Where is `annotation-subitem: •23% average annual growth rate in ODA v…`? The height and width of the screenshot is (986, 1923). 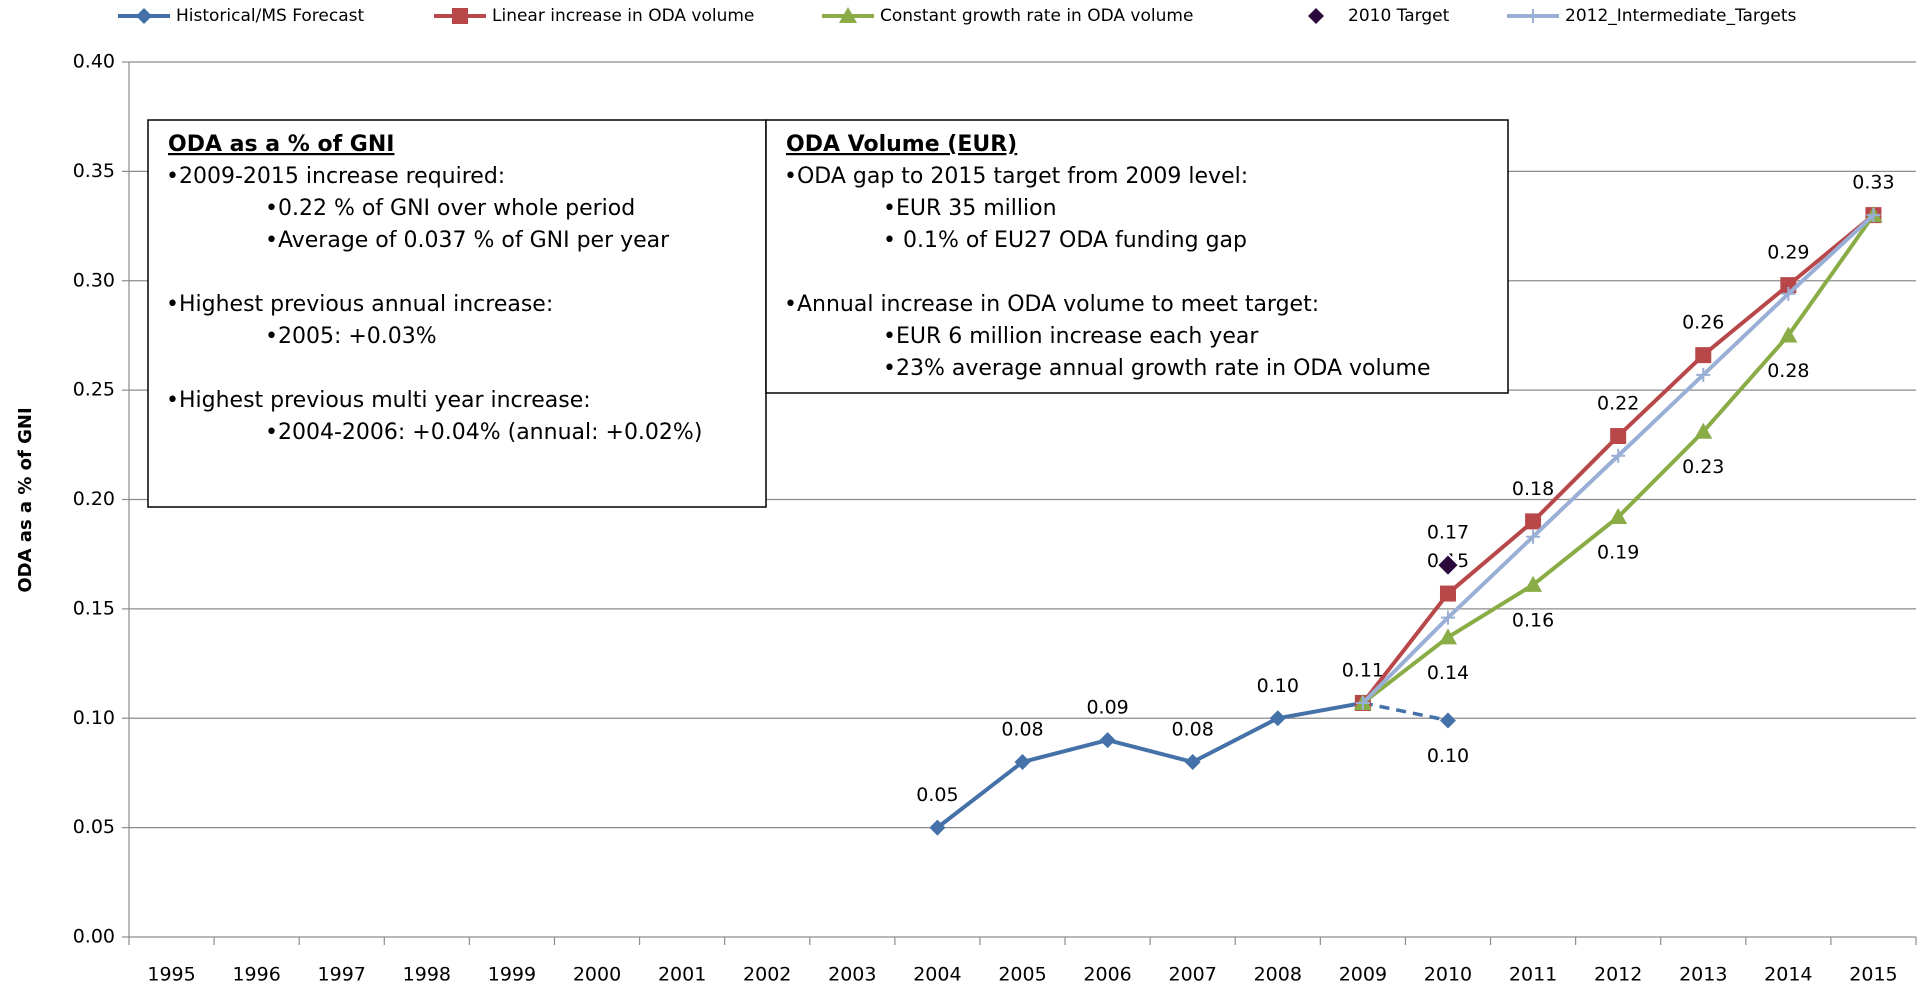 annotation-subitem: •23% average annual growth rate in ODA v… is located at coordinates (1157, 368).